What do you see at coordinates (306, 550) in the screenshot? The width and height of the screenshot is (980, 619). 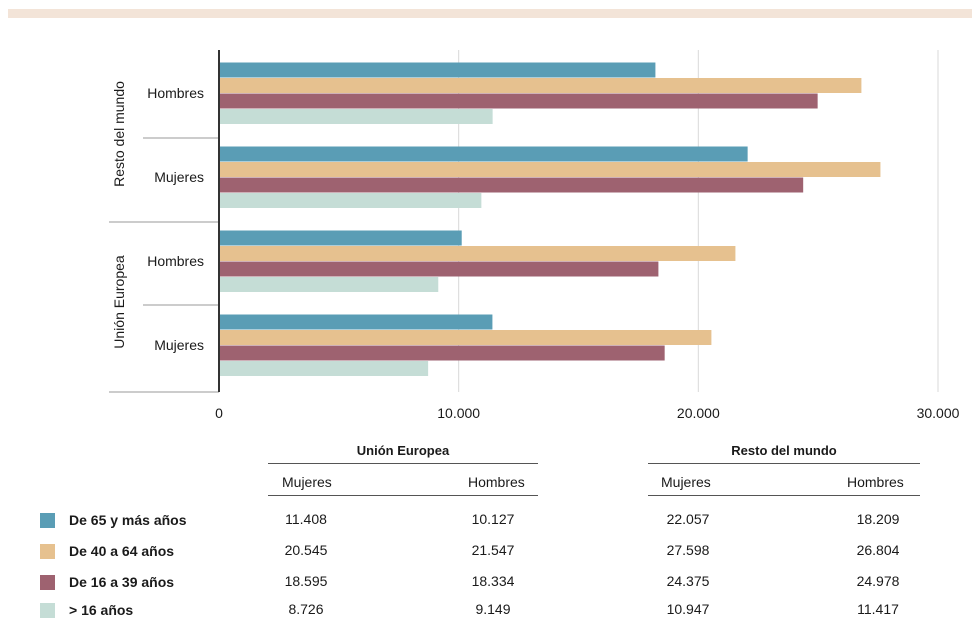 I see `table-cell: 20.545` at bounding box center [306, 550].